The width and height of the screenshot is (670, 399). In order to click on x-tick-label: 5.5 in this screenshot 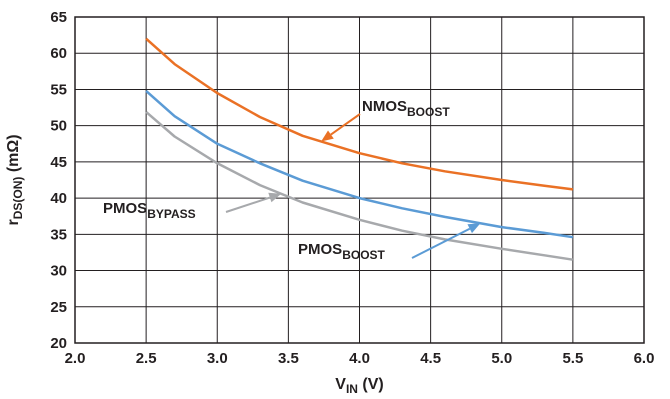, I will do `click(572, 358)`.